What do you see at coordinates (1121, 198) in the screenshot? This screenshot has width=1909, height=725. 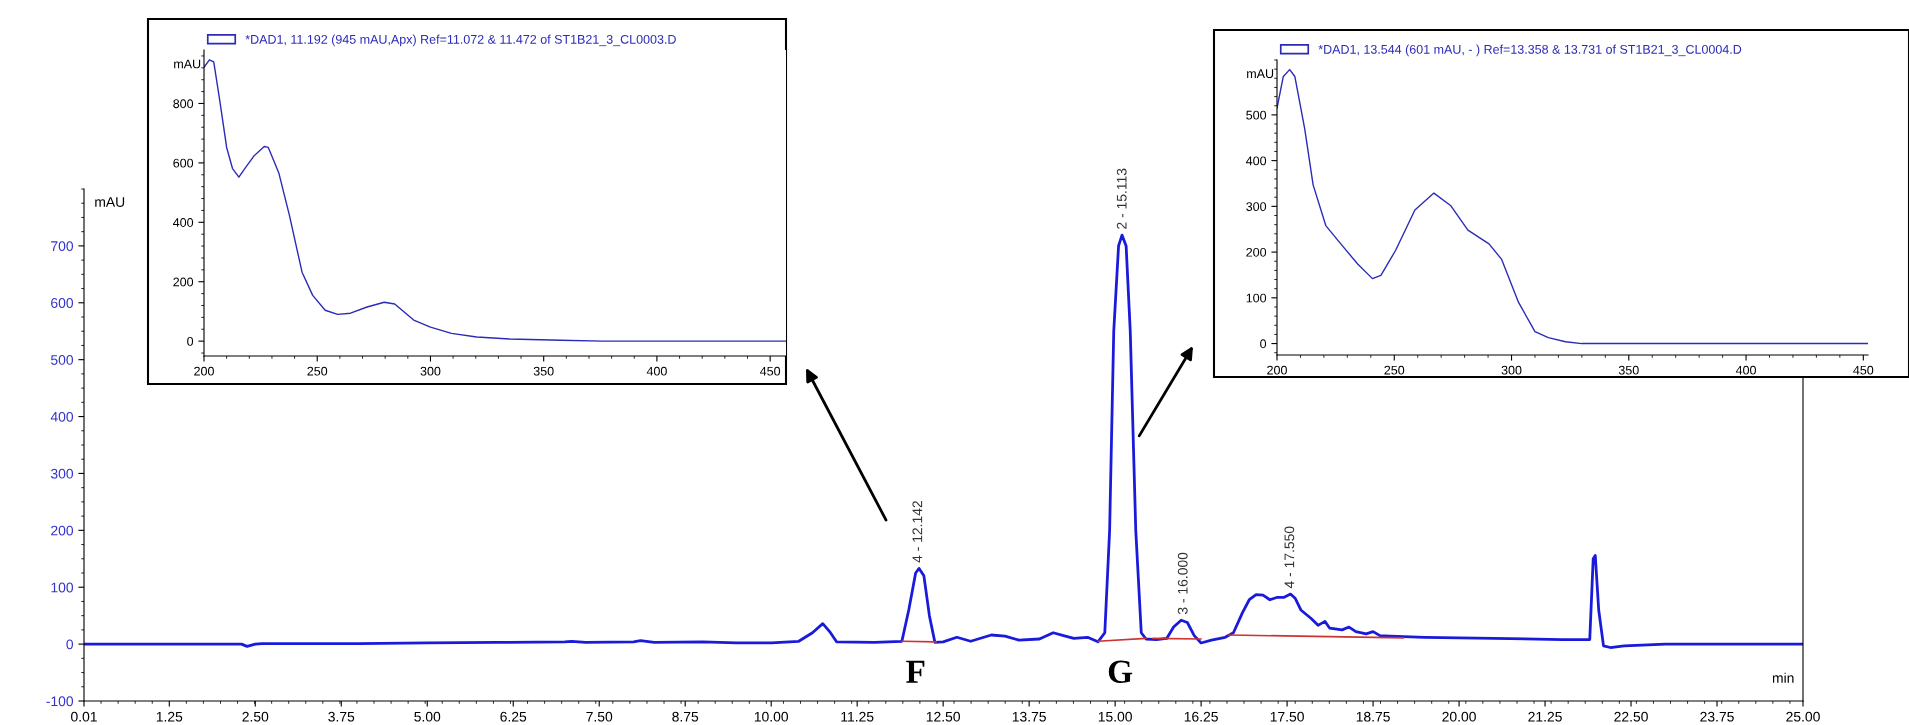 I see `annotation: 2 - 15.113` at bounding box center [1121, 198].